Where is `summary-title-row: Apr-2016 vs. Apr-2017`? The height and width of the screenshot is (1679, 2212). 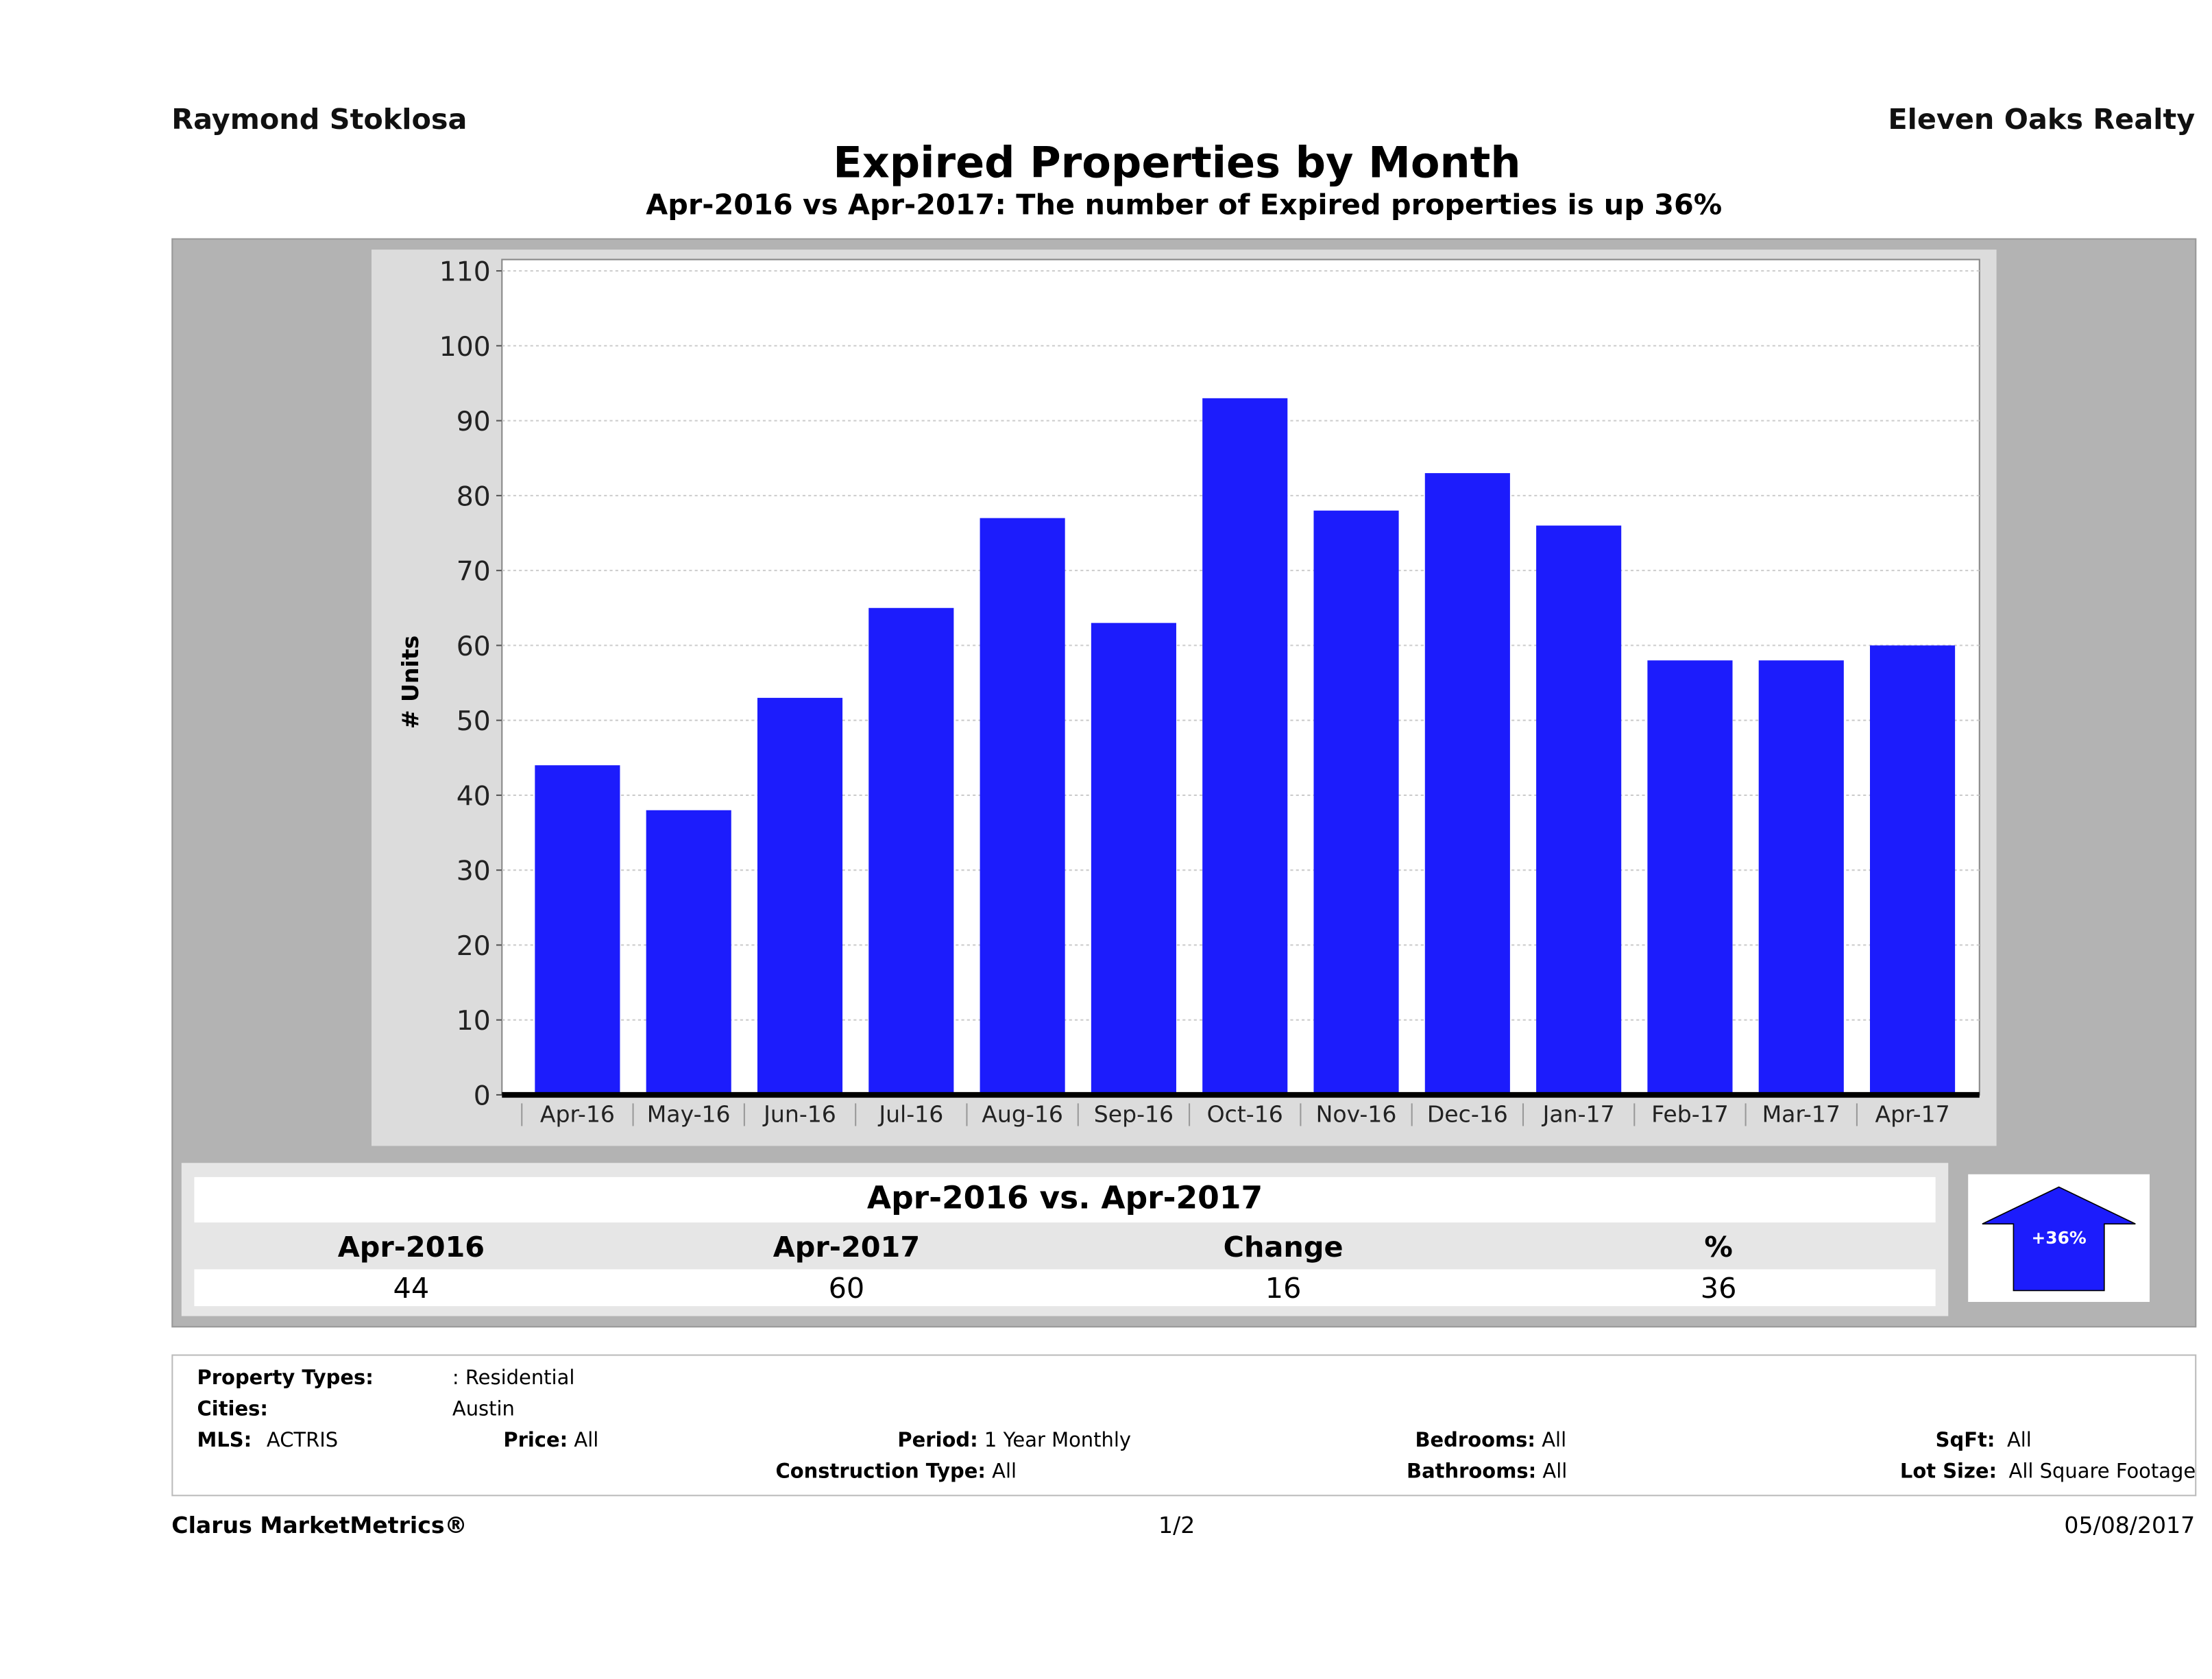
summary-title-row: Apr-2016 vs. Apr-2017 is located at coordinates (1065, 1199).